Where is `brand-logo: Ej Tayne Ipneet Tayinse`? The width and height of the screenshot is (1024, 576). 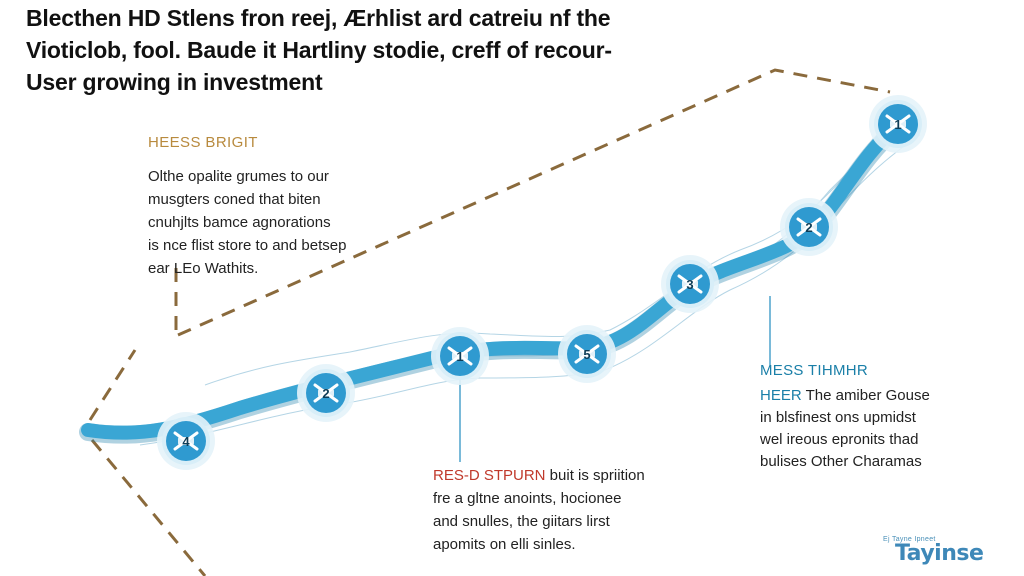
brand-logo: Ej Tayne Ipneet Tayinse is located at coordinates (936, 553).